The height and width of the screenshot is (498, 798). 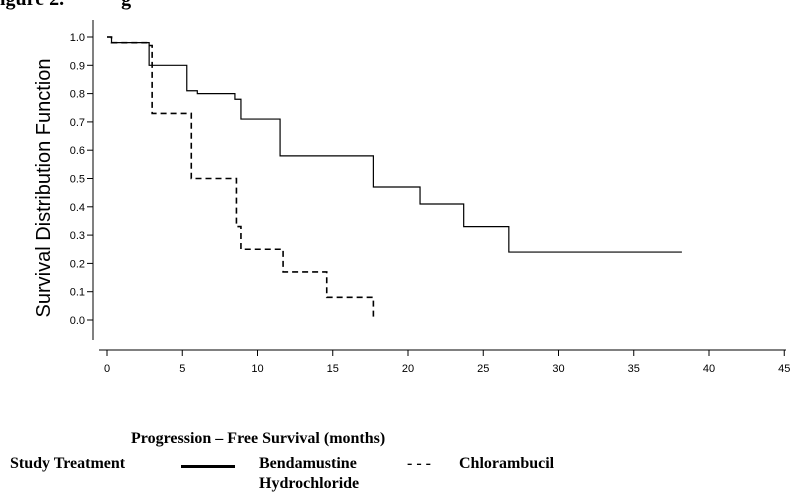 I want to click on legend-dashed-marker: - - -, so click(x=419, y=463).